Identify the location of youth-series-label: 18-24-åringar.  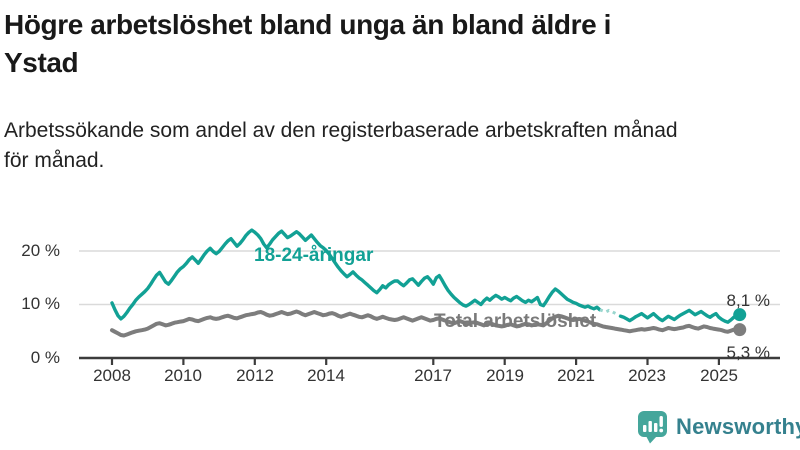
(314, 255).